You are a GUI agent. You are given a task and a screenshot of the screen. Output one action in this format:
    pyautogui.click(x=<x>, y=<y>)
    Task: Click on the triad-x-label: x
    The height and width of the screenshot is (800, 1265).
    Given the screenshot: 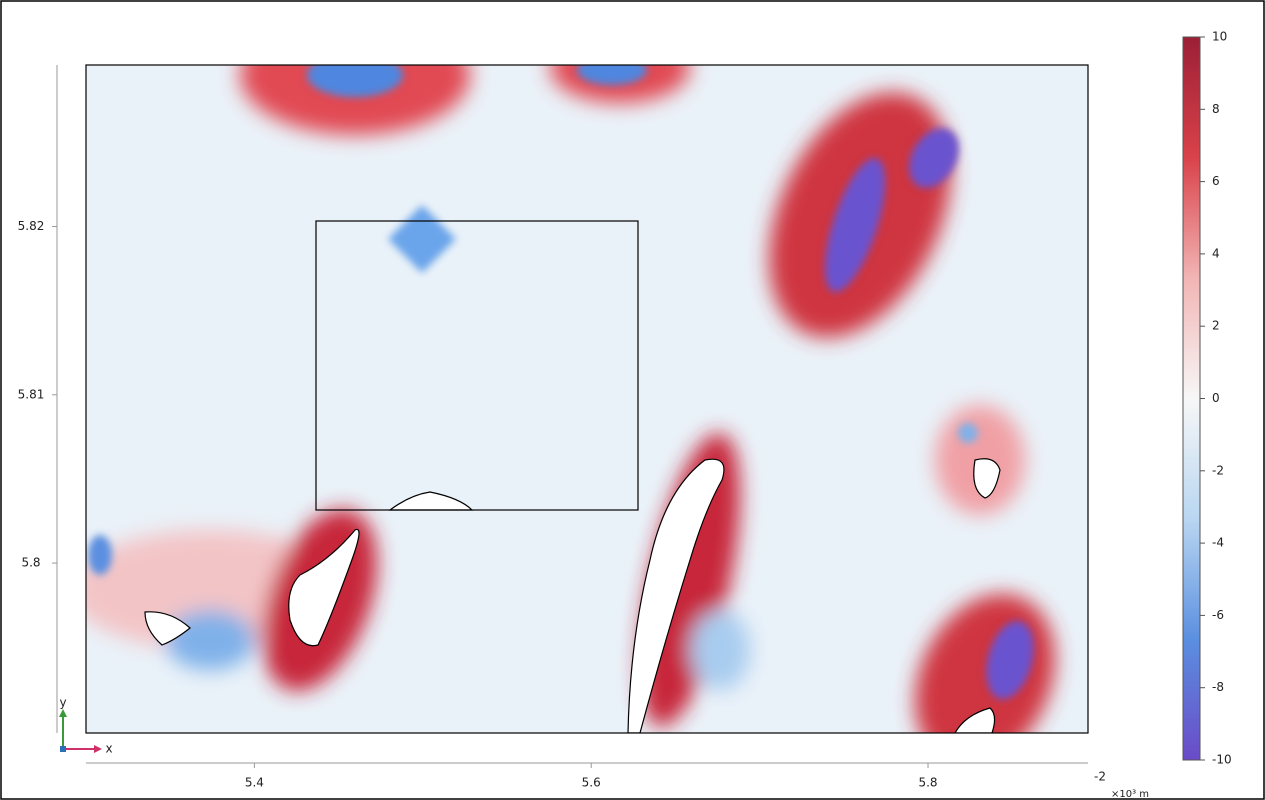 What is the action you would take?
    pyautogui.click(x=108, y=749)
    